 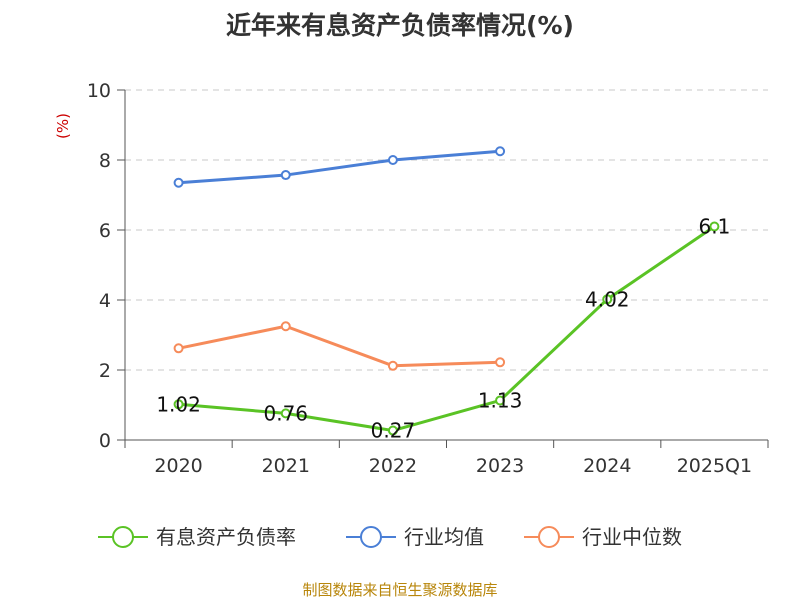 I want to click on y-tick-label: 8, so click(x=105, y=161).